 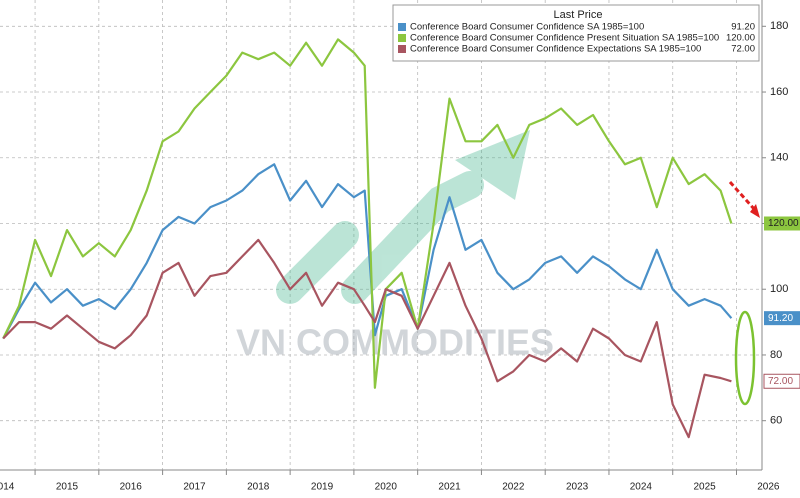 What do you see at coordinates (779, 26) in the screenshot?
I see `y-tick-label: 180` at bounding box center [779, 26].